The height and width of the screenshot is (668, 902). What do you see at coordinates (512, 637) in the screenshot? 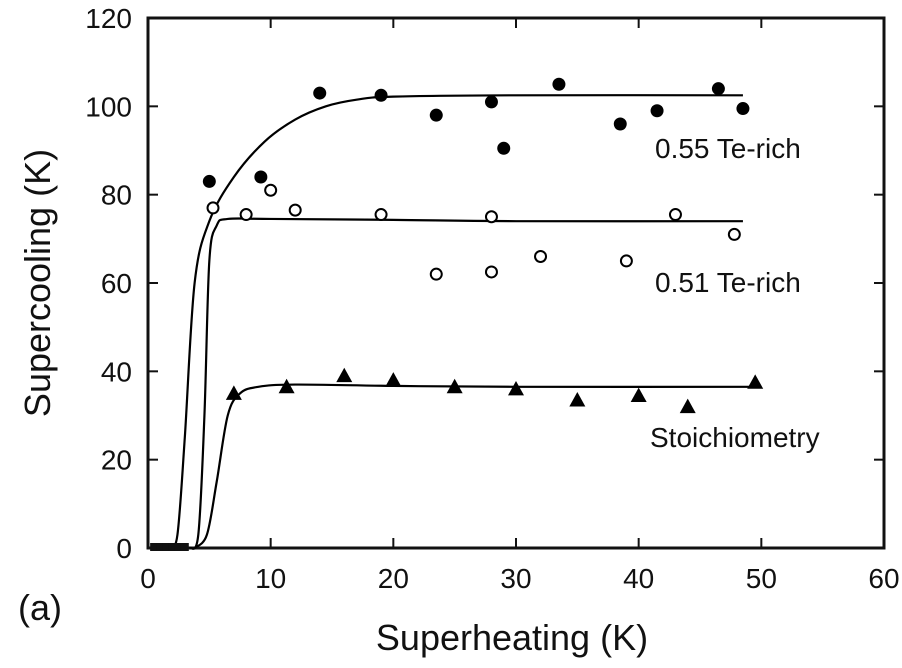
I see `x-axis-title: Superheating (K)` at bounding box center [512, 637].